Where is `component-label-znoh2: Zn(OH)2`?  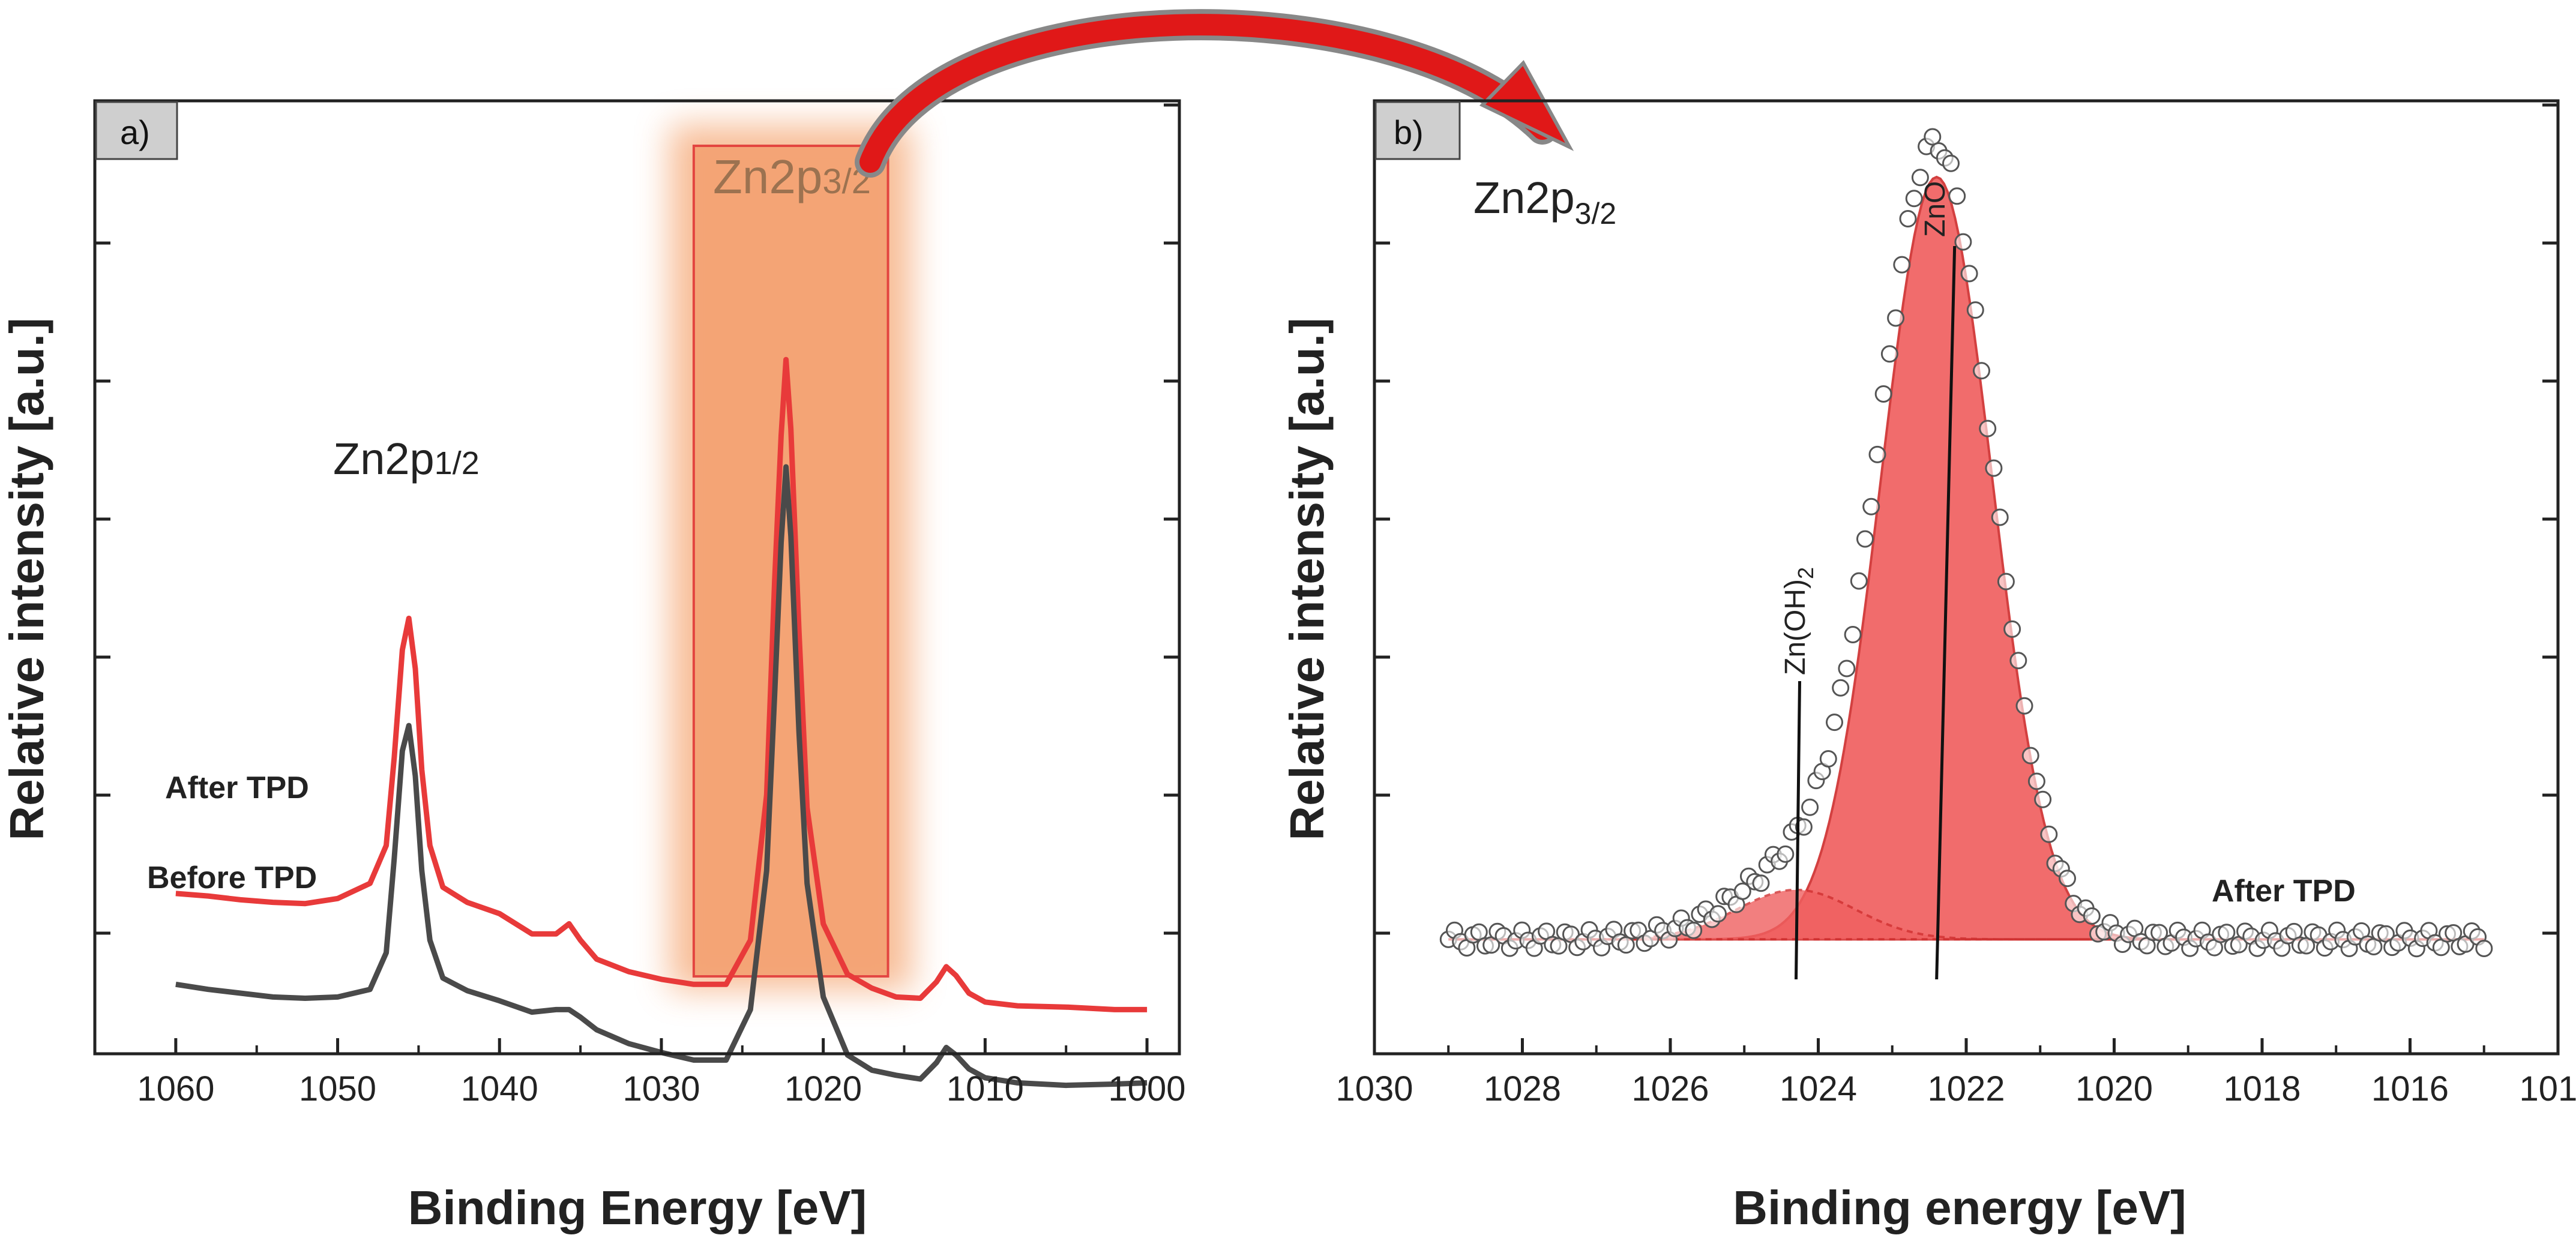
component-label-znoh2: Zn(OH)2 is located at coordinates (1799, 621).